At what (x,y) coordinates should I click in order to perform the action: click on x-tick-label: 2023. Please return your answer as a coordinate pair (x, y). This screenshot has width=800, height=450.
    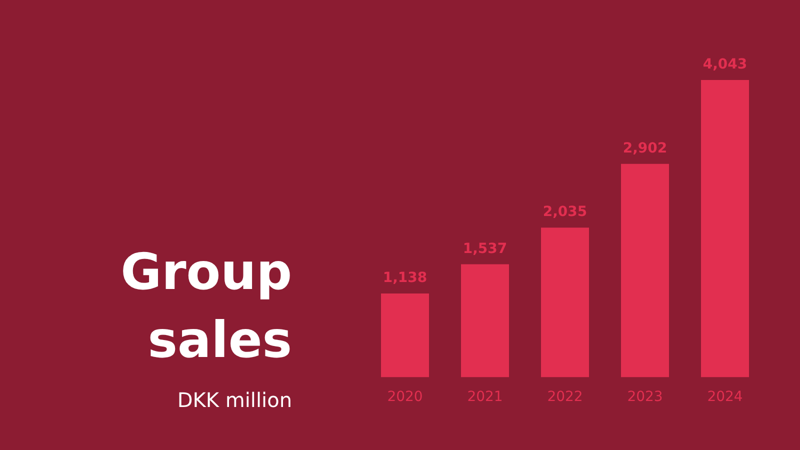
    Looking at the image, I should click on (645, 397).